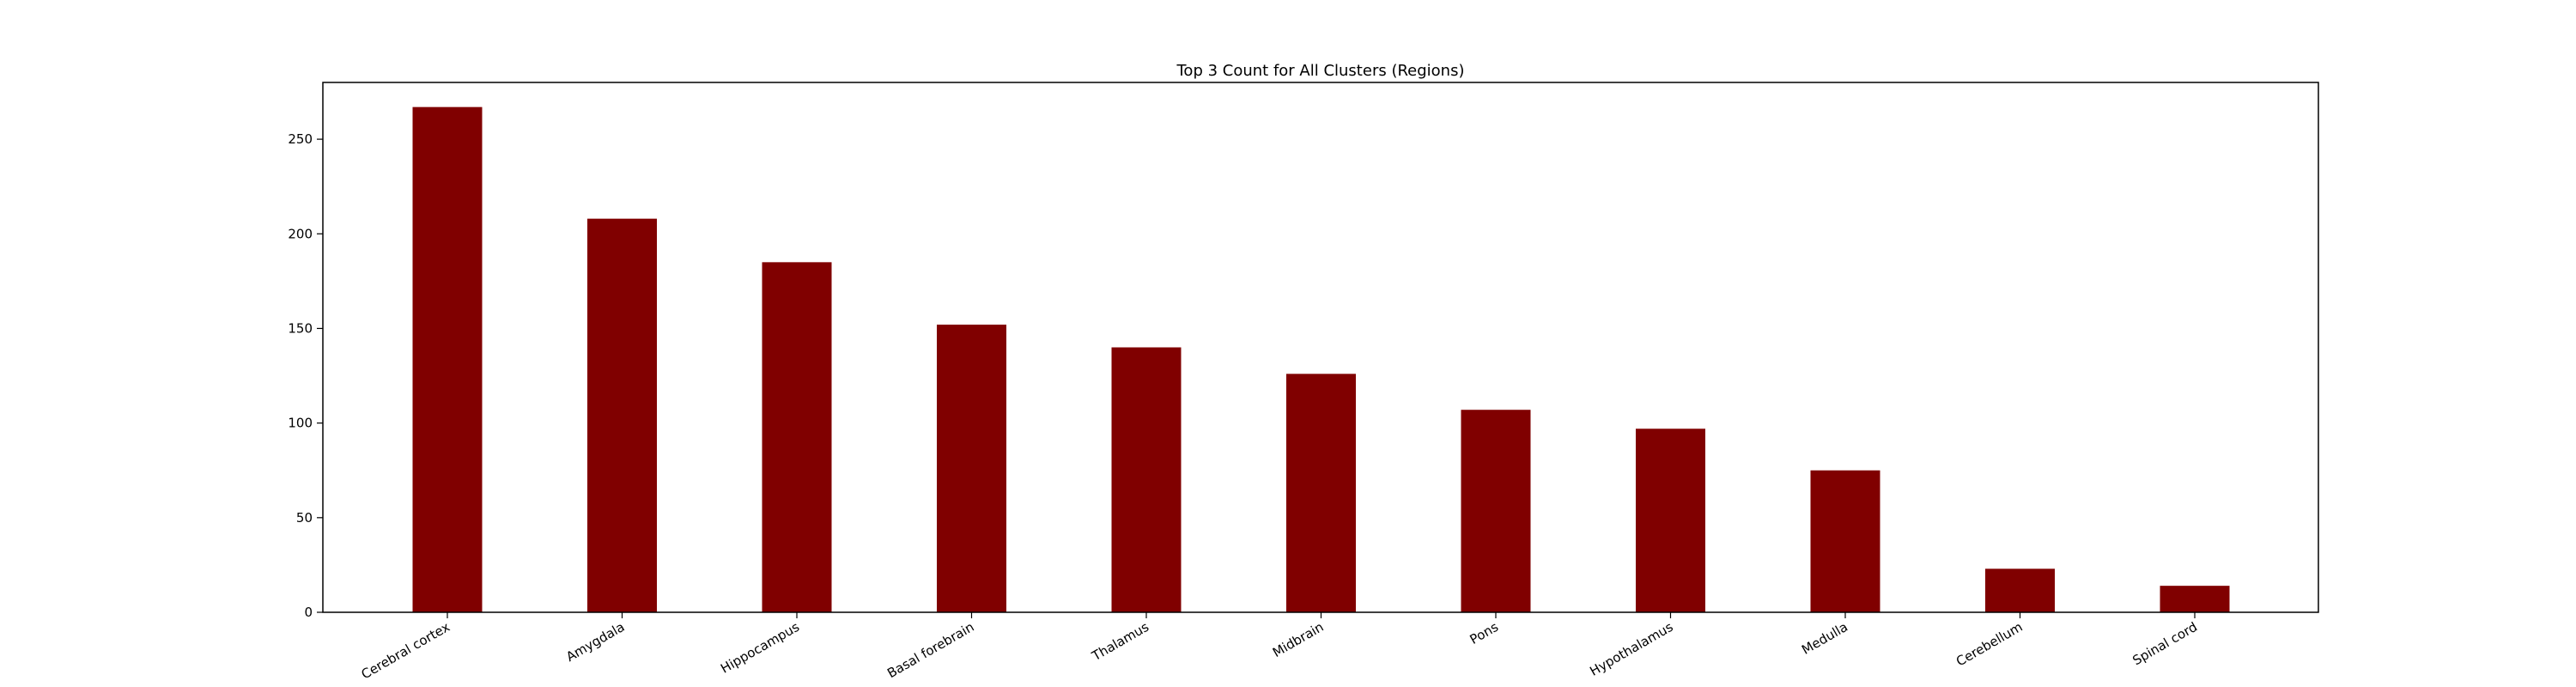 This screenshot has height=687, width=2576. What do you see at coordinates (1298, 639) in the screenshot?
I see `x-tick-label: Midbrain` at bounding box center [1298, 639].